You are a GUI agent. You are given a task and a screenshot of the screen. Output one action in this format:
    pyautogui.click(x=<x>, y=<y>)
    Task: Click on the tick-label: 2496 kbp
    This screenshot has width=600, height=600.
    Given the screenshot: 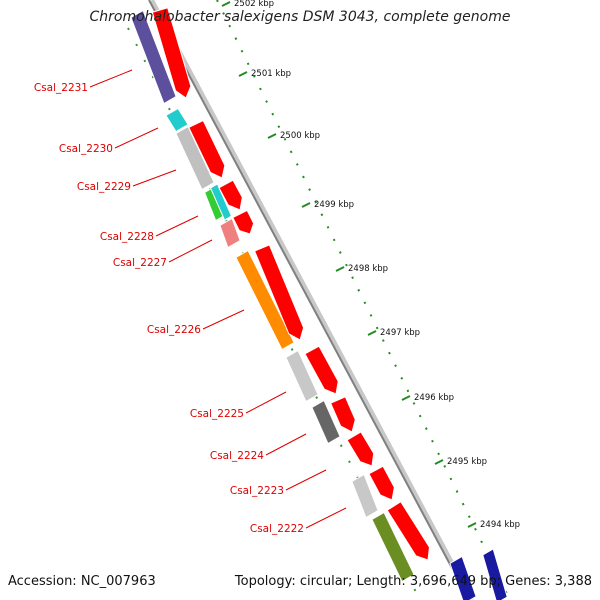 What is the action you would take?
    pyautogui.click(x=434, y=398)
    